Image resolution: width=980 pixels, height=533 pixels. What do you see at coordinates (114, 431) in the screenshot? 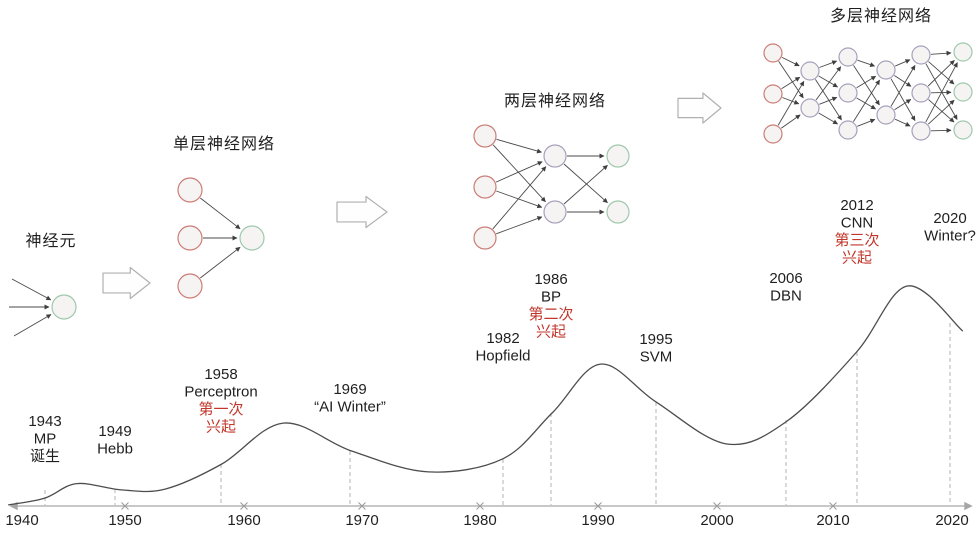
I see `event-label-line: 1949` at bounding box center [114, 431].